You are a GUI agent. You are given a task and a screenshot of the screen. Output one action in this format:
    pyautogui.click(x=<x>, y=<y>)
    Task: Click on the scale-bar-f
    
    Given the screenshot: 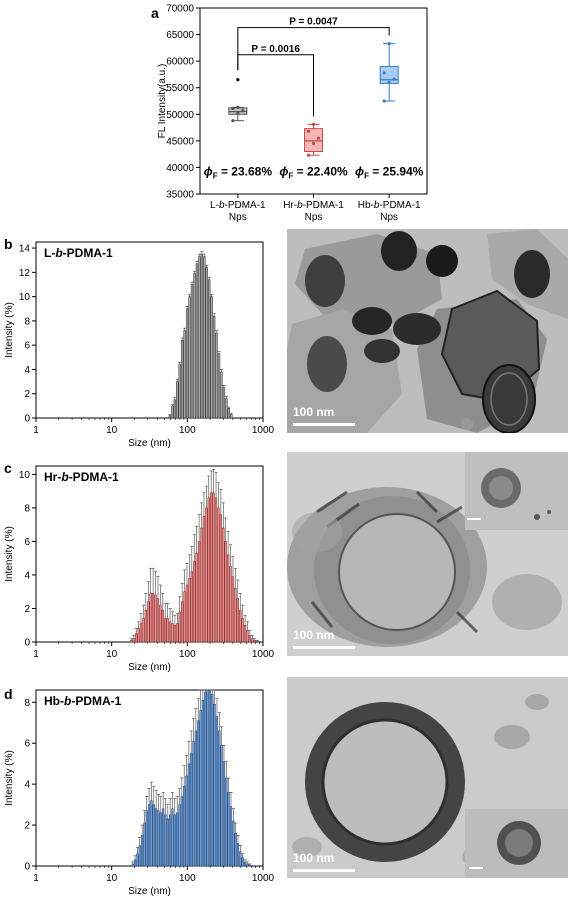 What is the action you would take?
    pyautogui.click(x=324, y=647)
    